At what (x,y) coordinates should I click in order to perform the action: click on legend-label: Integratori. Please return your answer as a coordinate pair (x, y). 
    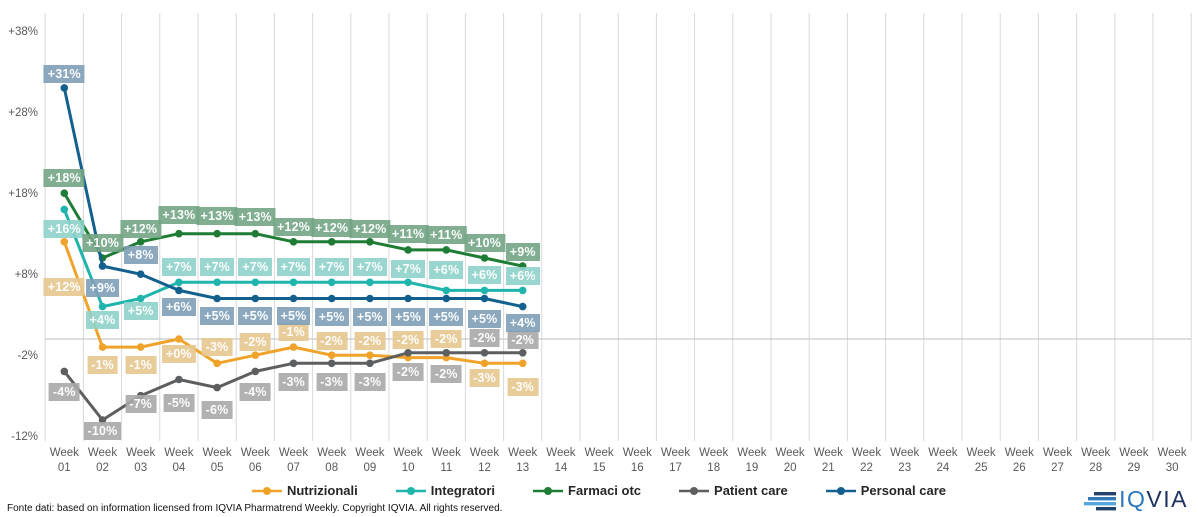
    Looking at the image, I should click on (463, 490).